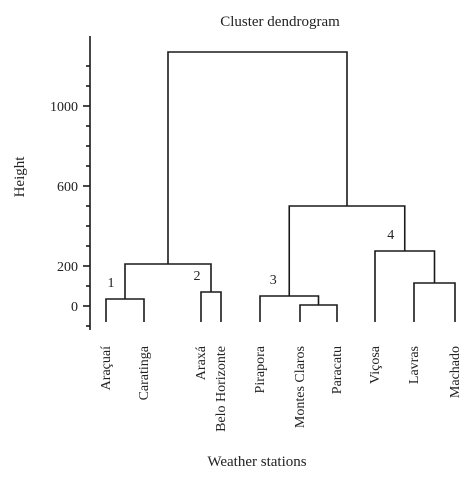  Describe the element at coordinates (125, 310) in the screenshot. I see `dendrogram-link-m1` at that location.